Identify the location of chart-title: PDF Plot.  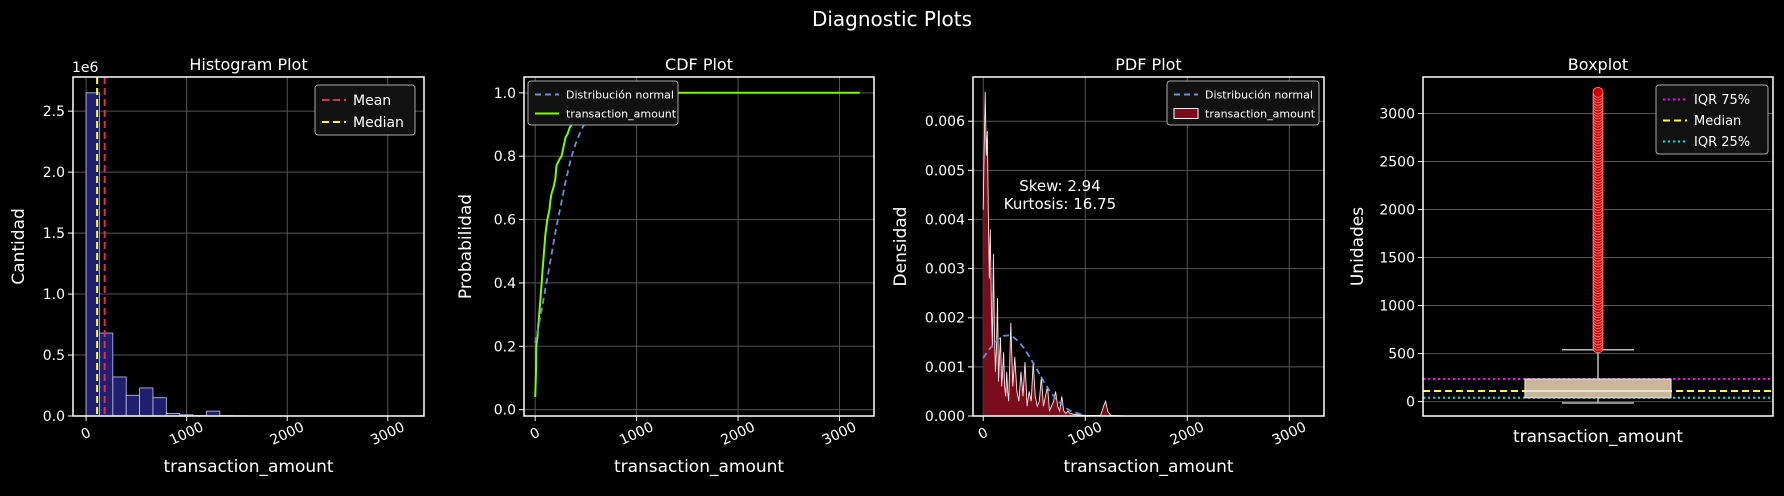
(1148, 64).